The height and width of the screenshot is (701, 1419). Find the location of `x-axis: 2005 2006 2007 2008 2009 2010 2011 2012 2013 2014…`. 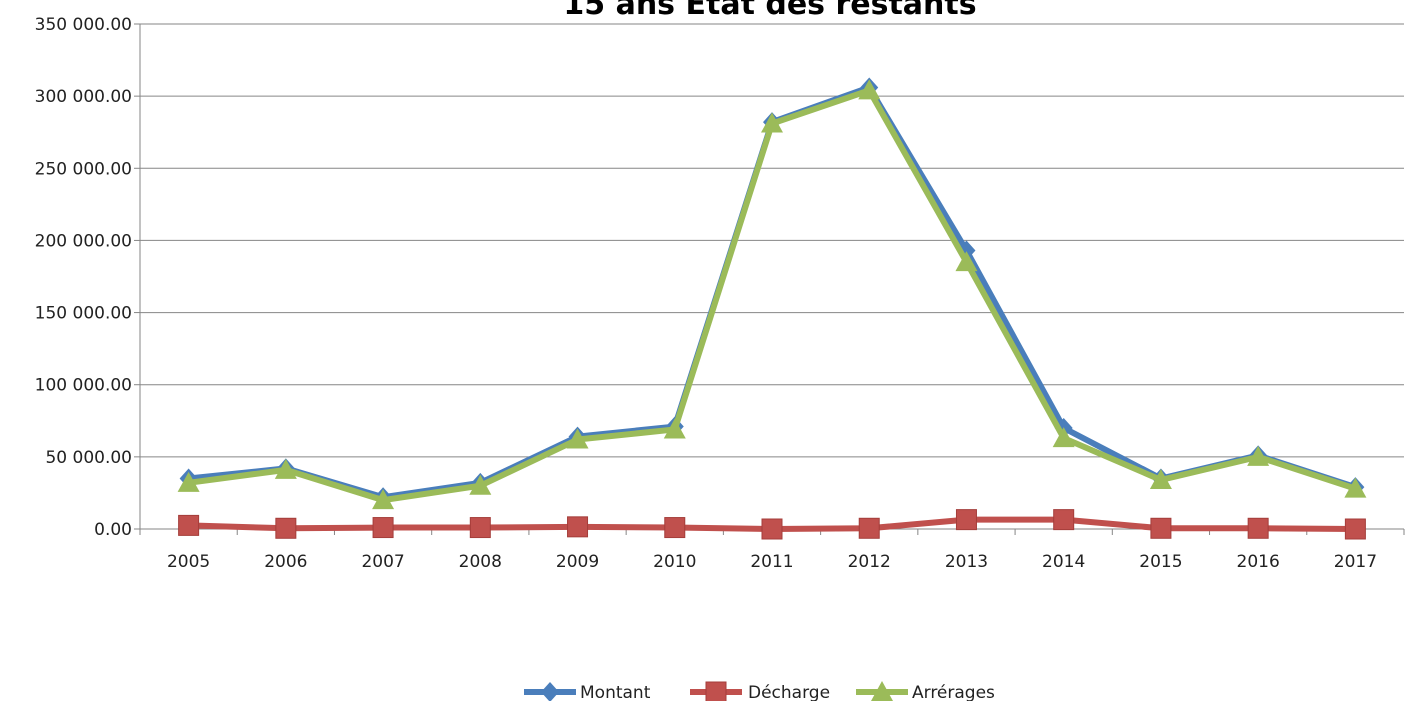

x-axis: 2005 2006 2007 2008 2009 2010 2011 2012 2013 2014… is located at coordinates (772, 550).